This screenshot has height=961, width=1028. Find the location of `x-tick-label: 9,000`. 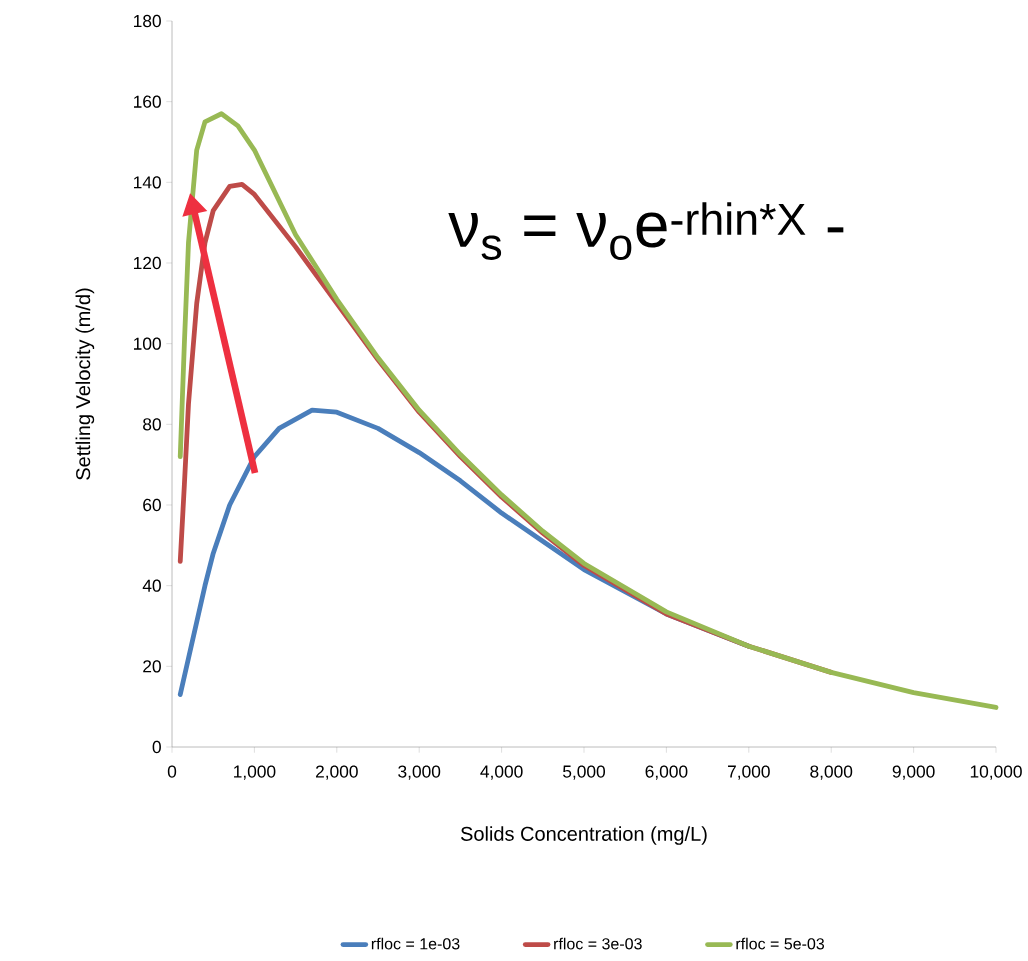

x-tick-label: 9,000 is located at coordinates (913, 772).